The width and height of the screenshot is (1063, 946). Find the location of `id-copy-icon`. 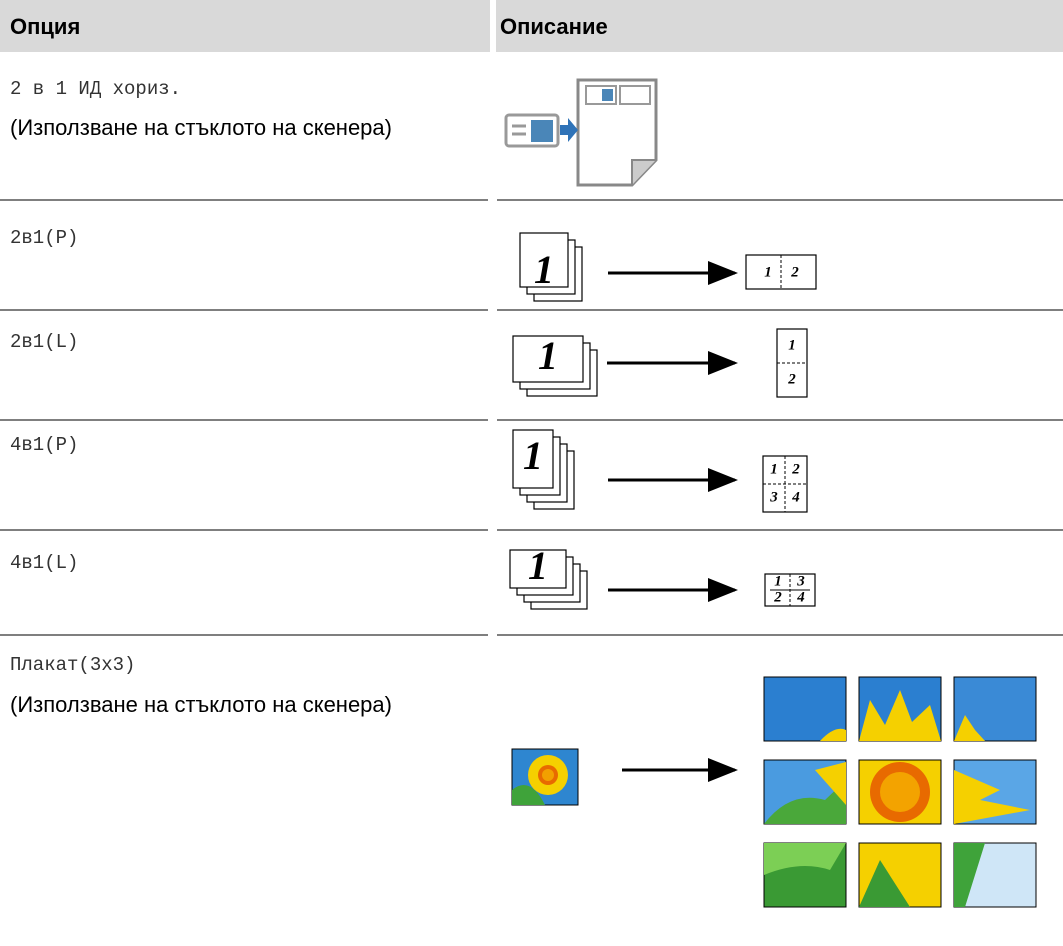

id-copy-icon is located at coordinates (581, 132).